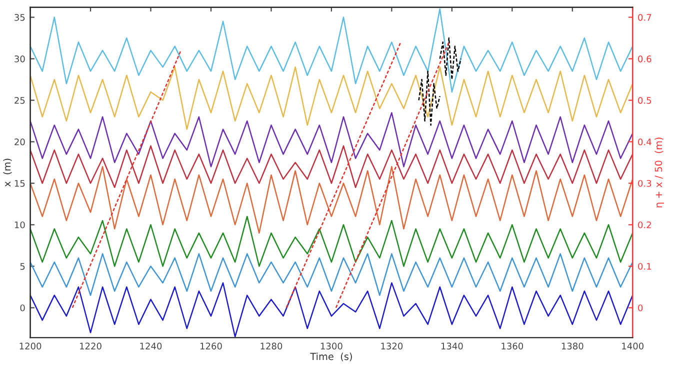 The width and height of the screenshot is (673, 365). Describe the element at coordinates (31, 346) in the screenshot. I see `x-tick-label: 1200` at that location.